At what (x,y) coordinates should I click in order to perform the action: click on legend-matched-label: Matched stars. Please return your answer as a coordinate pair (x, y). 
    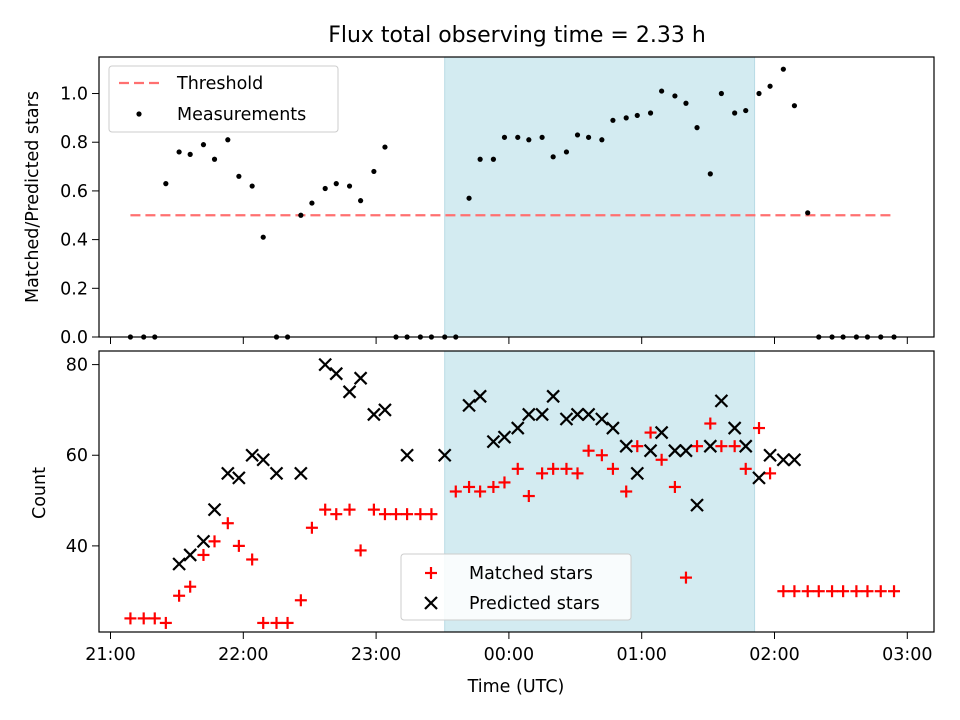
    Looking at the image, I should click on (531, 574).